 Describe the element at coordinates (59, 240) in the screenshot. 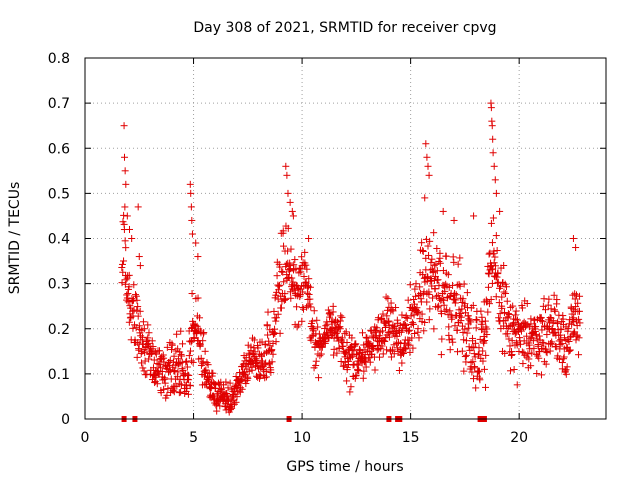

I see `y-tick-label: 0.4` at that location.